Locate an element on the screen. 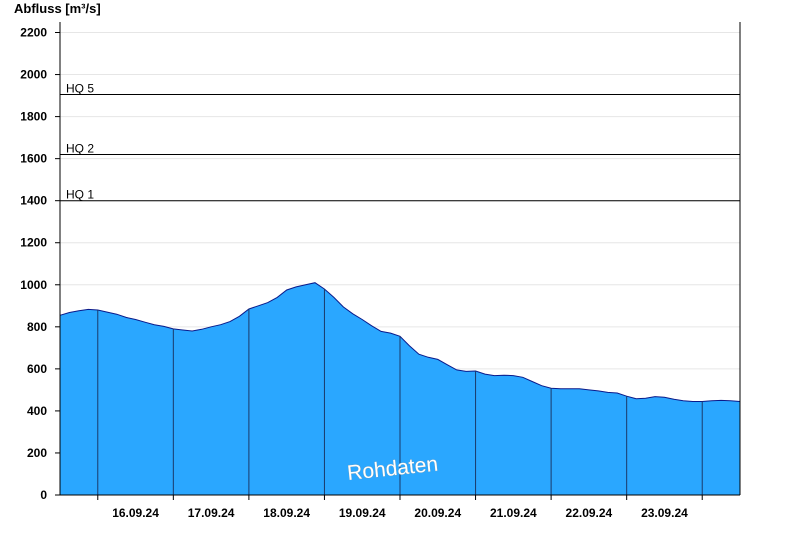 The image size is (800, 550). x-tick-label: 16.09.24 is located at coordinates (135, 513).